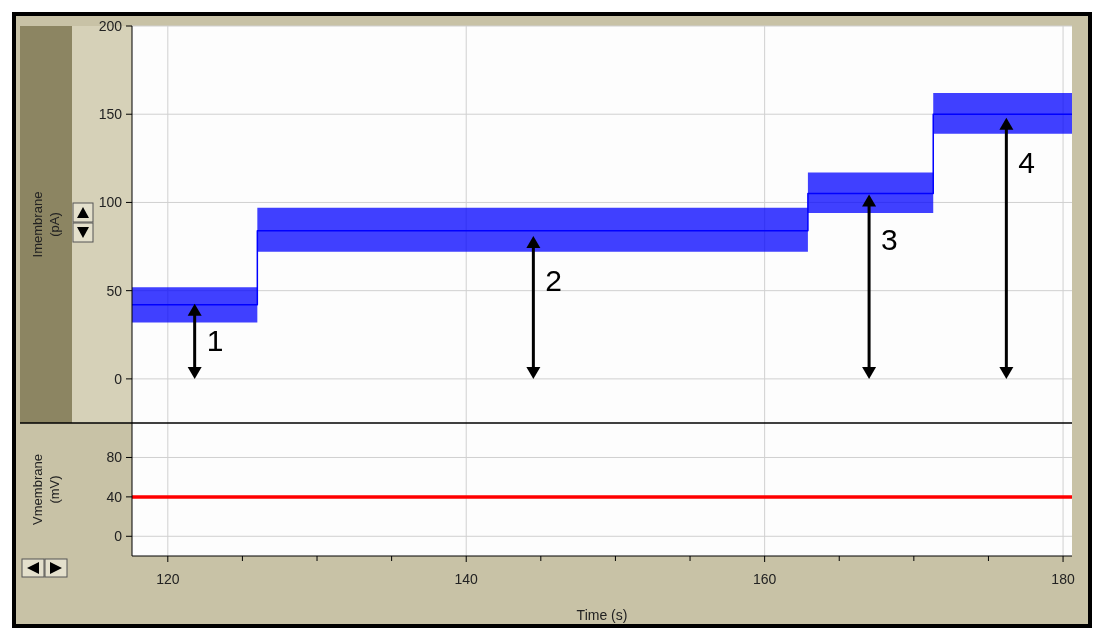 The image size is (1096, 640). Describe the element at coordinates (114, 496) in the screenshot. I see `y-tick-label: 40` at that location.